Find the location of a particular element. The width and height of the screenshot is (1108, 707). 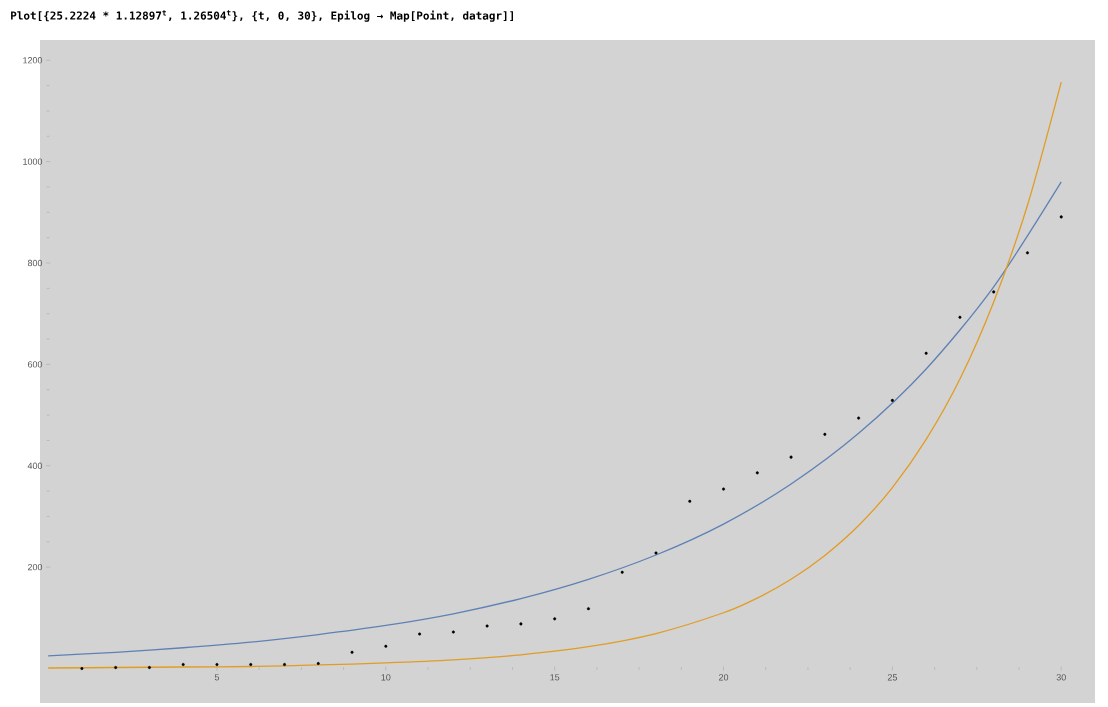

x-tick-label: 30 is located at coordinates (1061, 677).